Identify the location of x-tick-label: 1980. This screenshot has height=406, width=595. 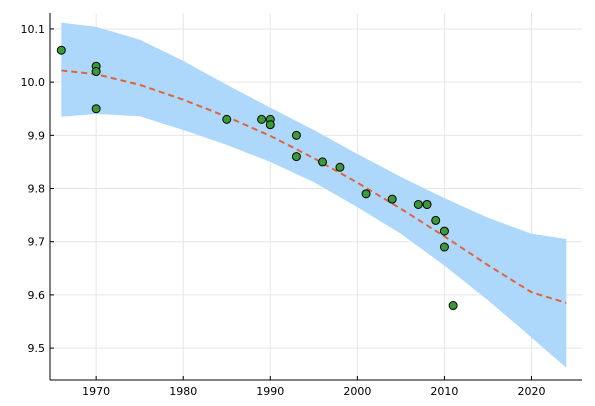
(183, 391).